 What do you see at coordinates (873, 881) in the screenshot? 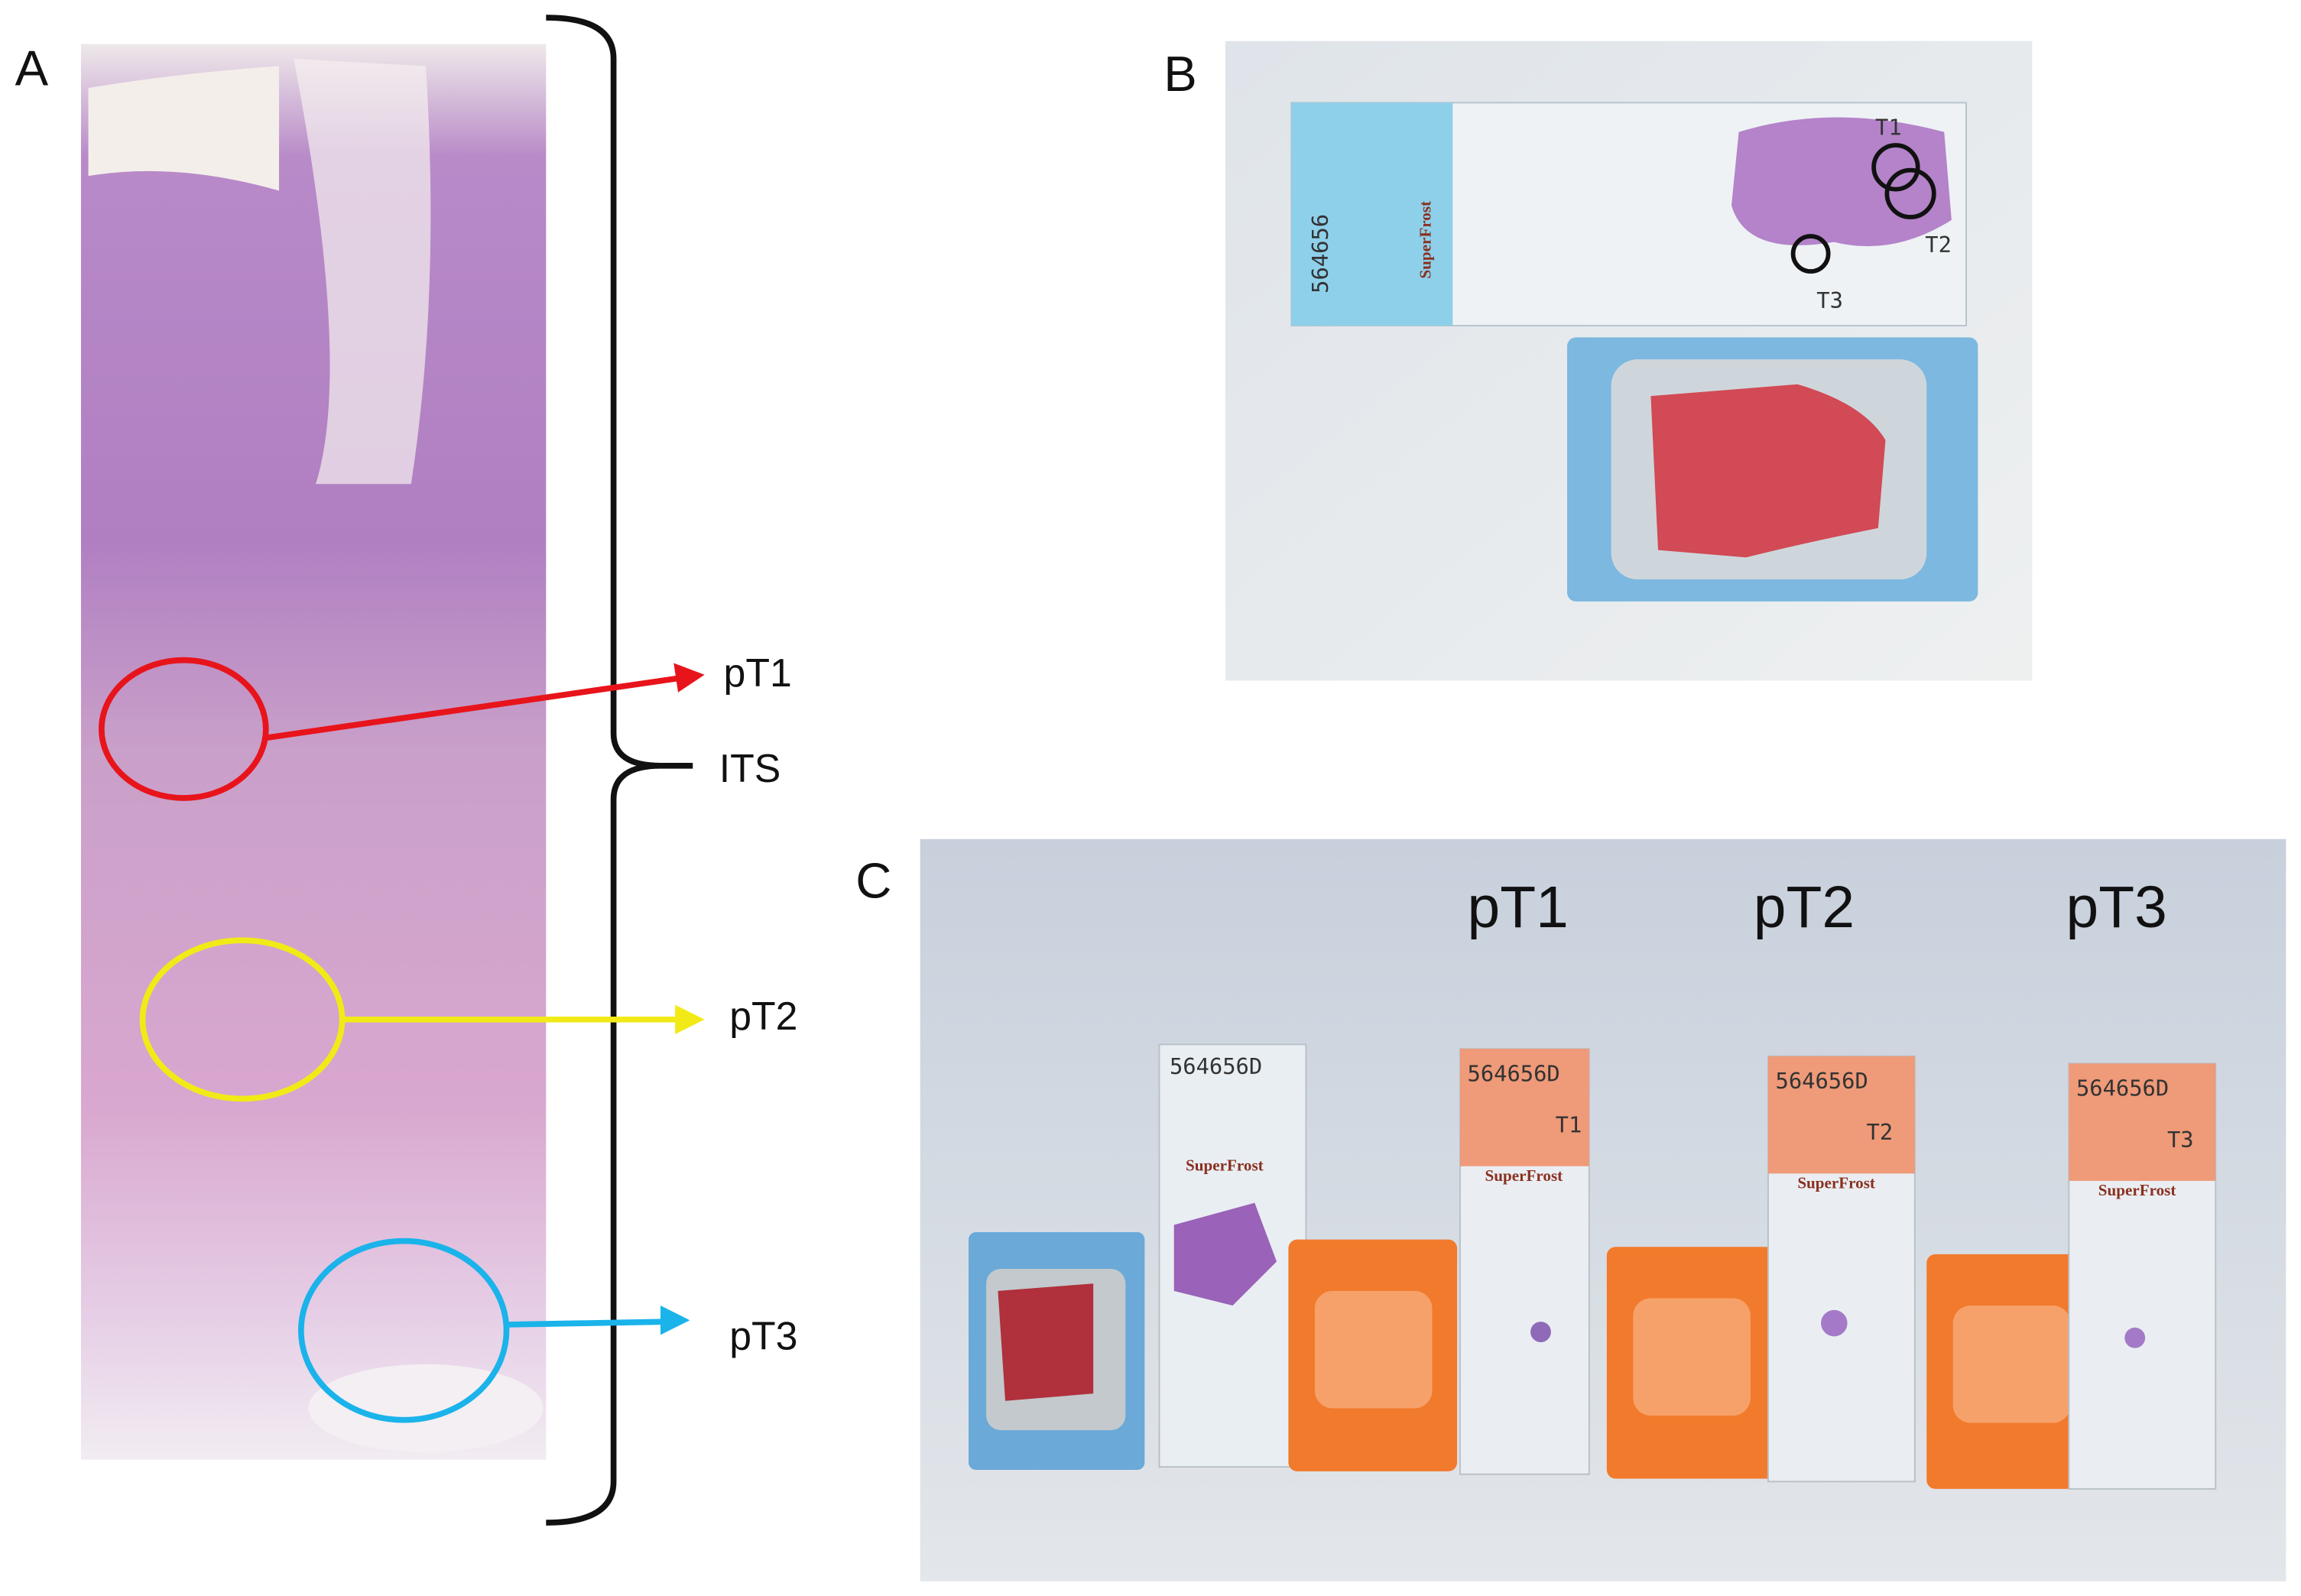
I see `panel-label: C` at bounding box center [873, 881].